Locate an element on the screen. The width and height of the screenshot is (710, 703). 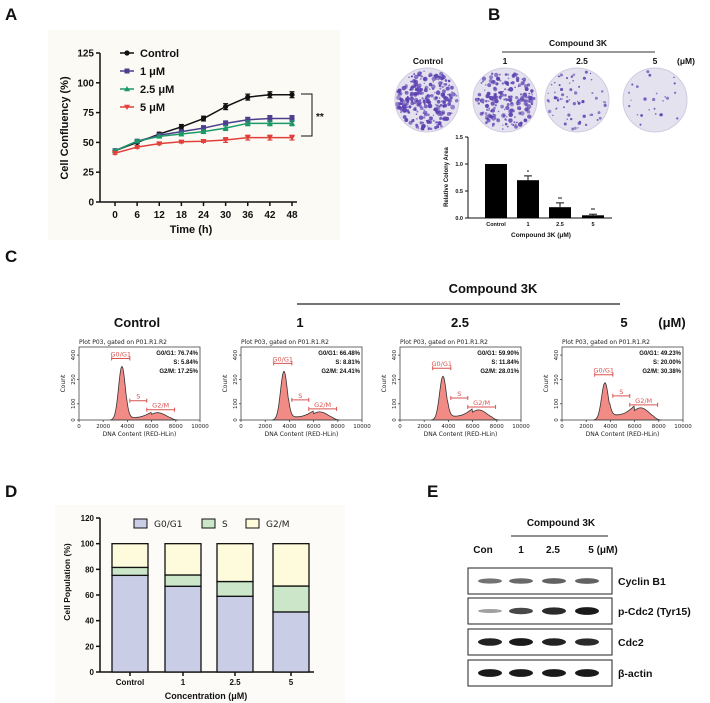
y-axis-label: Count is located at coordinates (63, 383).